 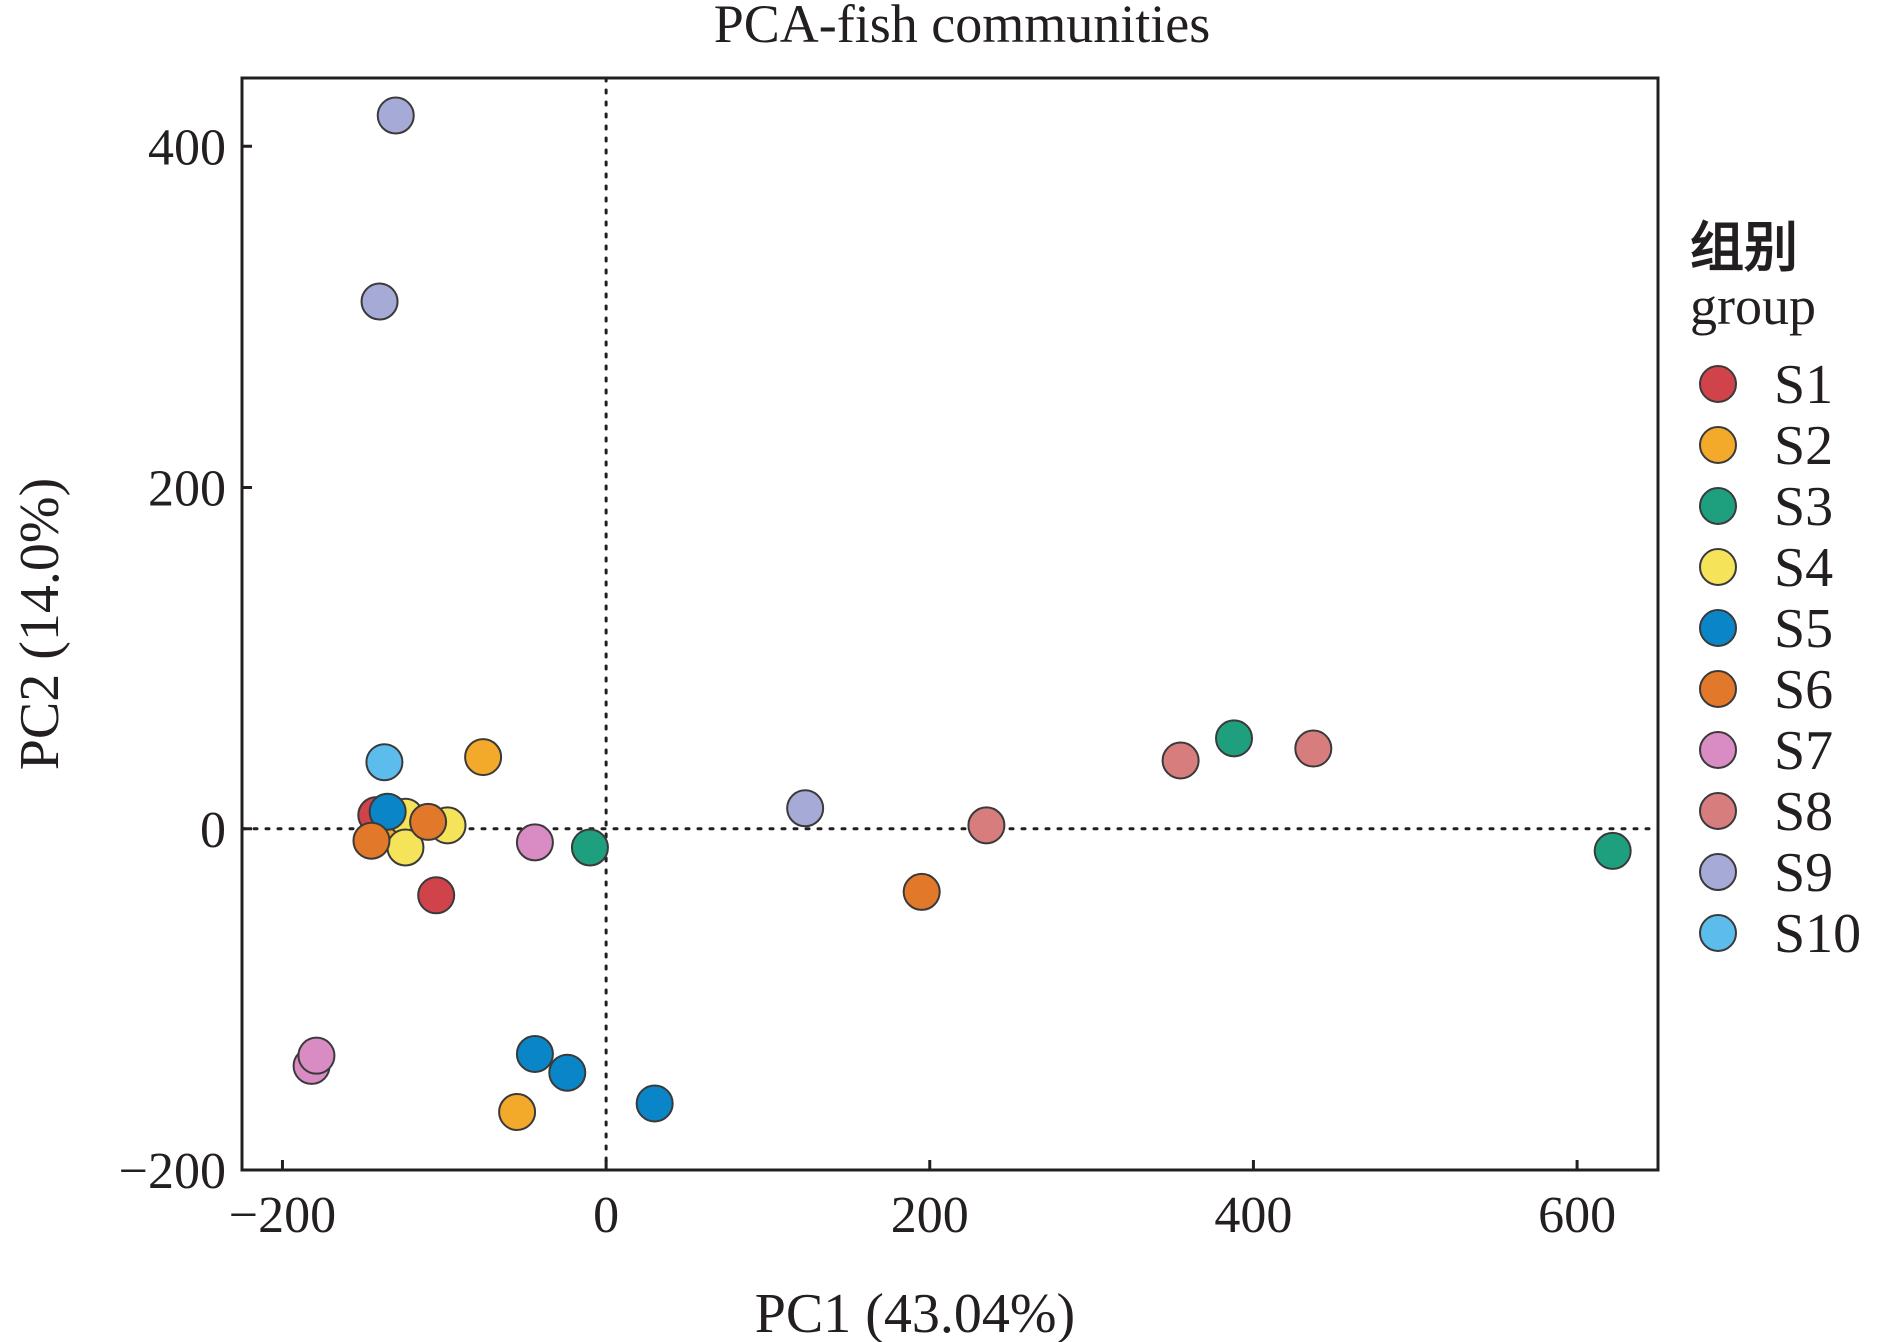 I want to click on legend-label-s6: S6, so click(x=1803, y=690).